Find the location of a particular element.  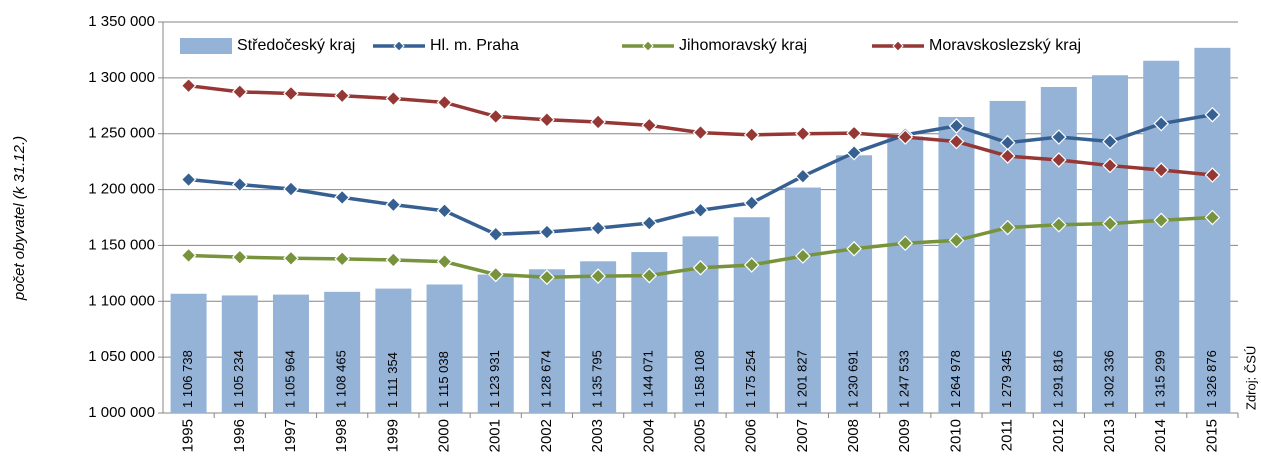

x-tick-label: 1997 is located at coordinates (290, 435).